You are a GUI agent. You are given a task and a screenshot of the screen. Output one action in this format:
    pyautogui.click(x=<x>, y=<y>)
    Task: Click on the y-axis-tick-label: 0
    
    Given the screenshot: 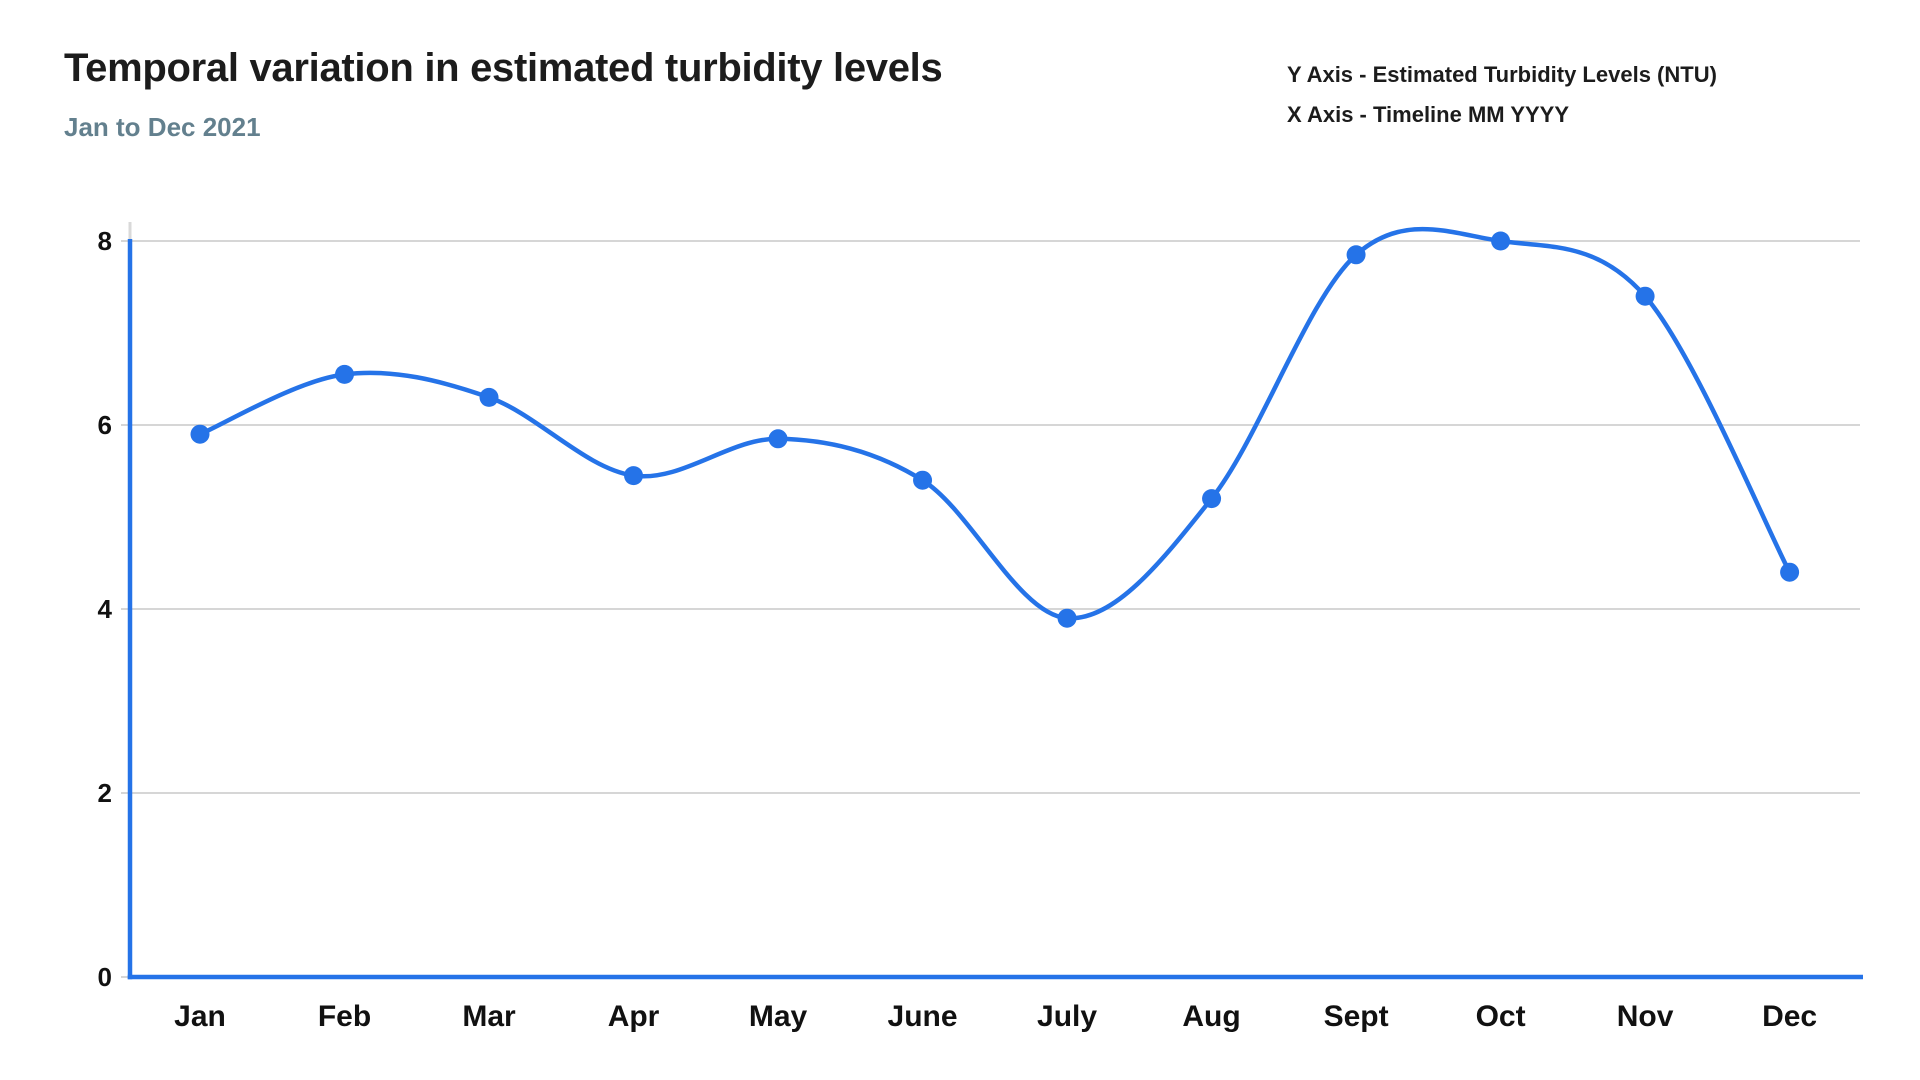 What is the action you would take?
    pyautogui.click(x=105, y=977)
    